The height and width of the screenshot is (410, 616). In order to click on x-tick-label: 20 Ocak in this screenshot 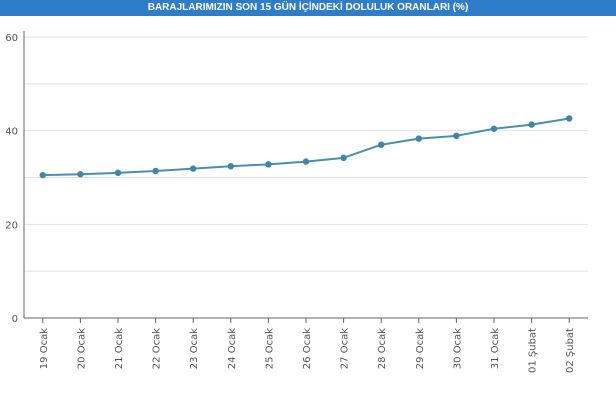, I will do `click(81, 348)`.